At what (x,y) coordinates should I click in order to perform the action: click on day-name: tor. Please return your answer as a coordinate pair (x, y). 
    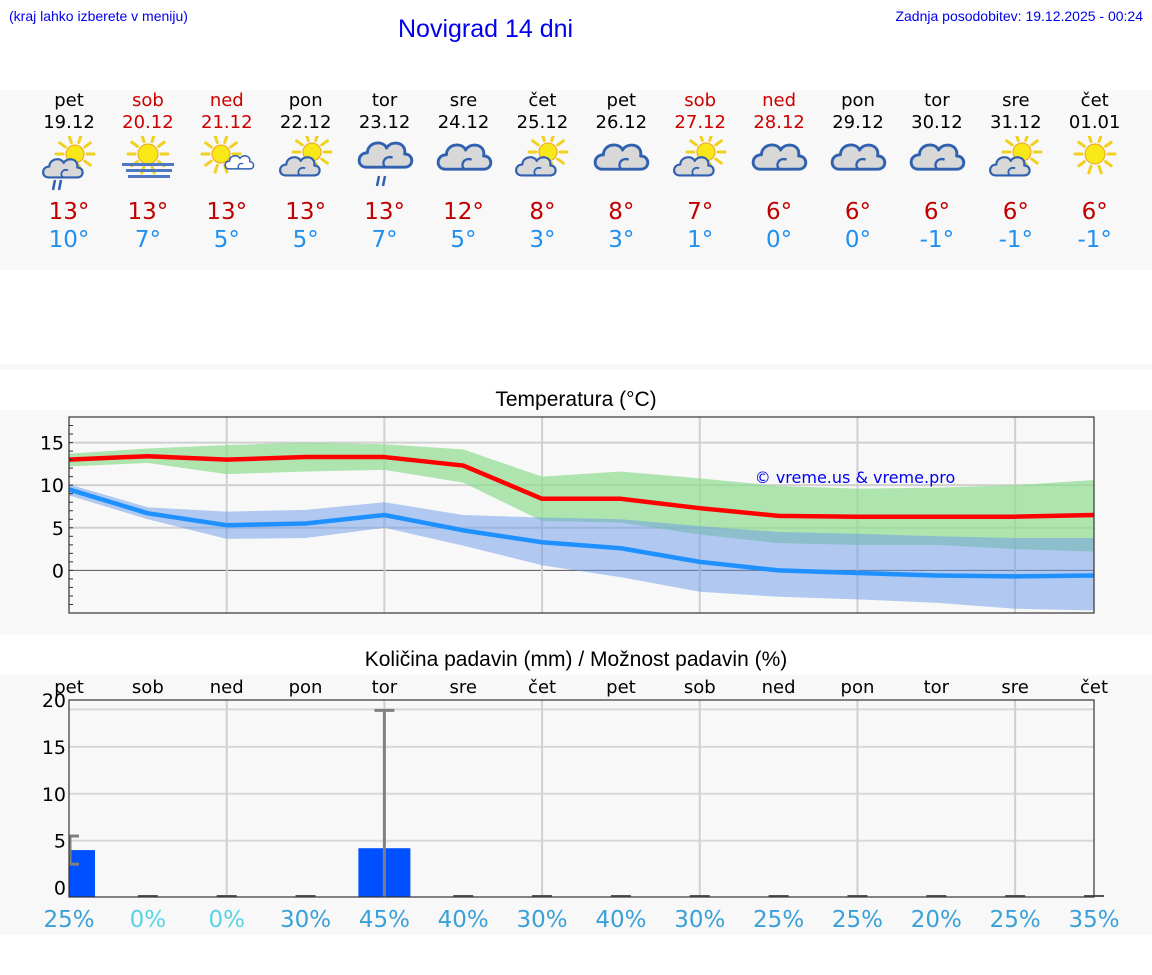
    Looking at the image, I should click on (384, 100).